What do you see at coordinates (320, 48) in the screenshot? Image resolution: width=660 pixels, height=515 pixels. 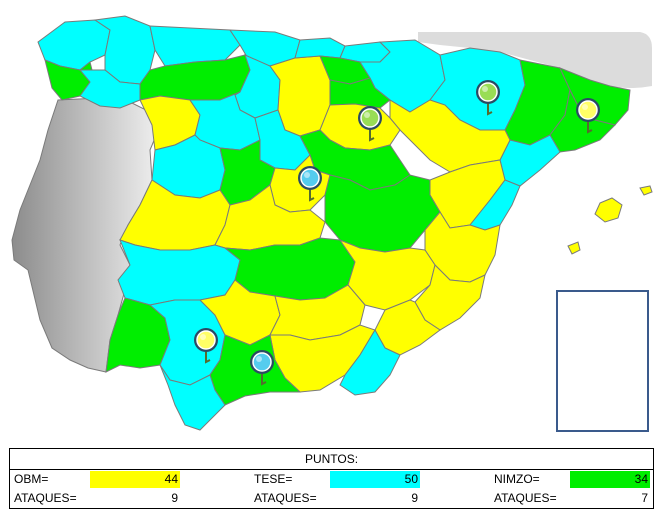 I see `province-bizkaia` at bounding box center [320, 48].